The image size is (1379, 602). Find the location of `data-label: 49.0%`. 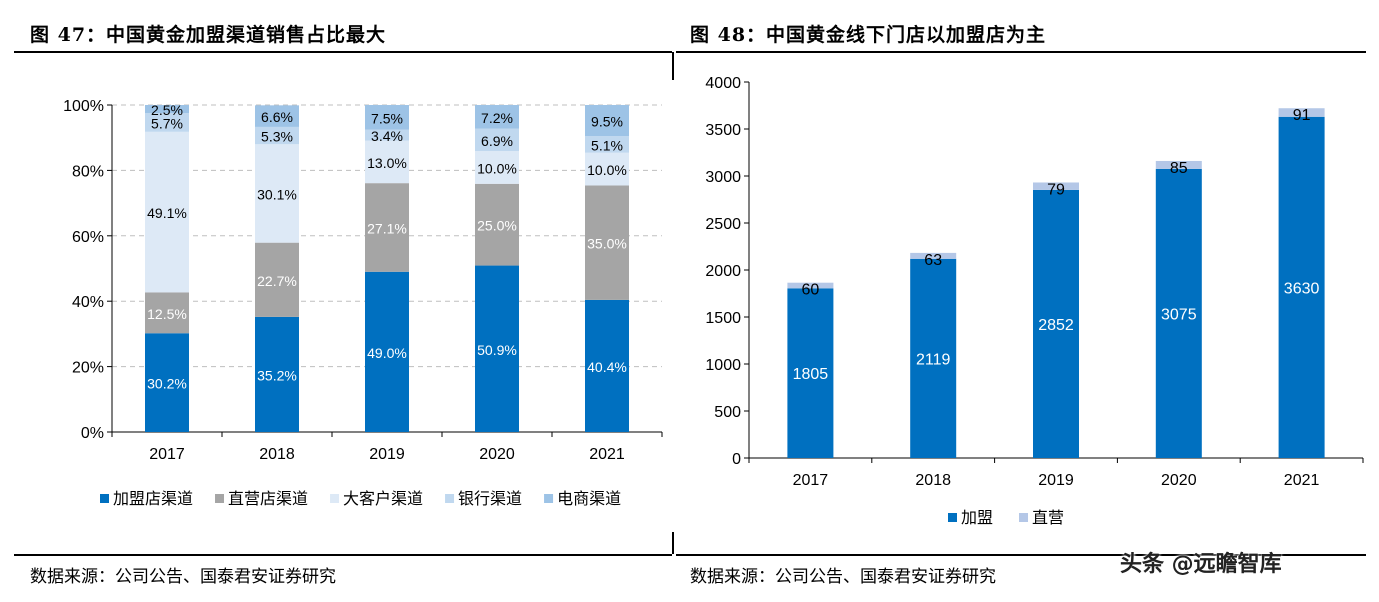

data-label: 49.0% is located at coordinates (387, 353).